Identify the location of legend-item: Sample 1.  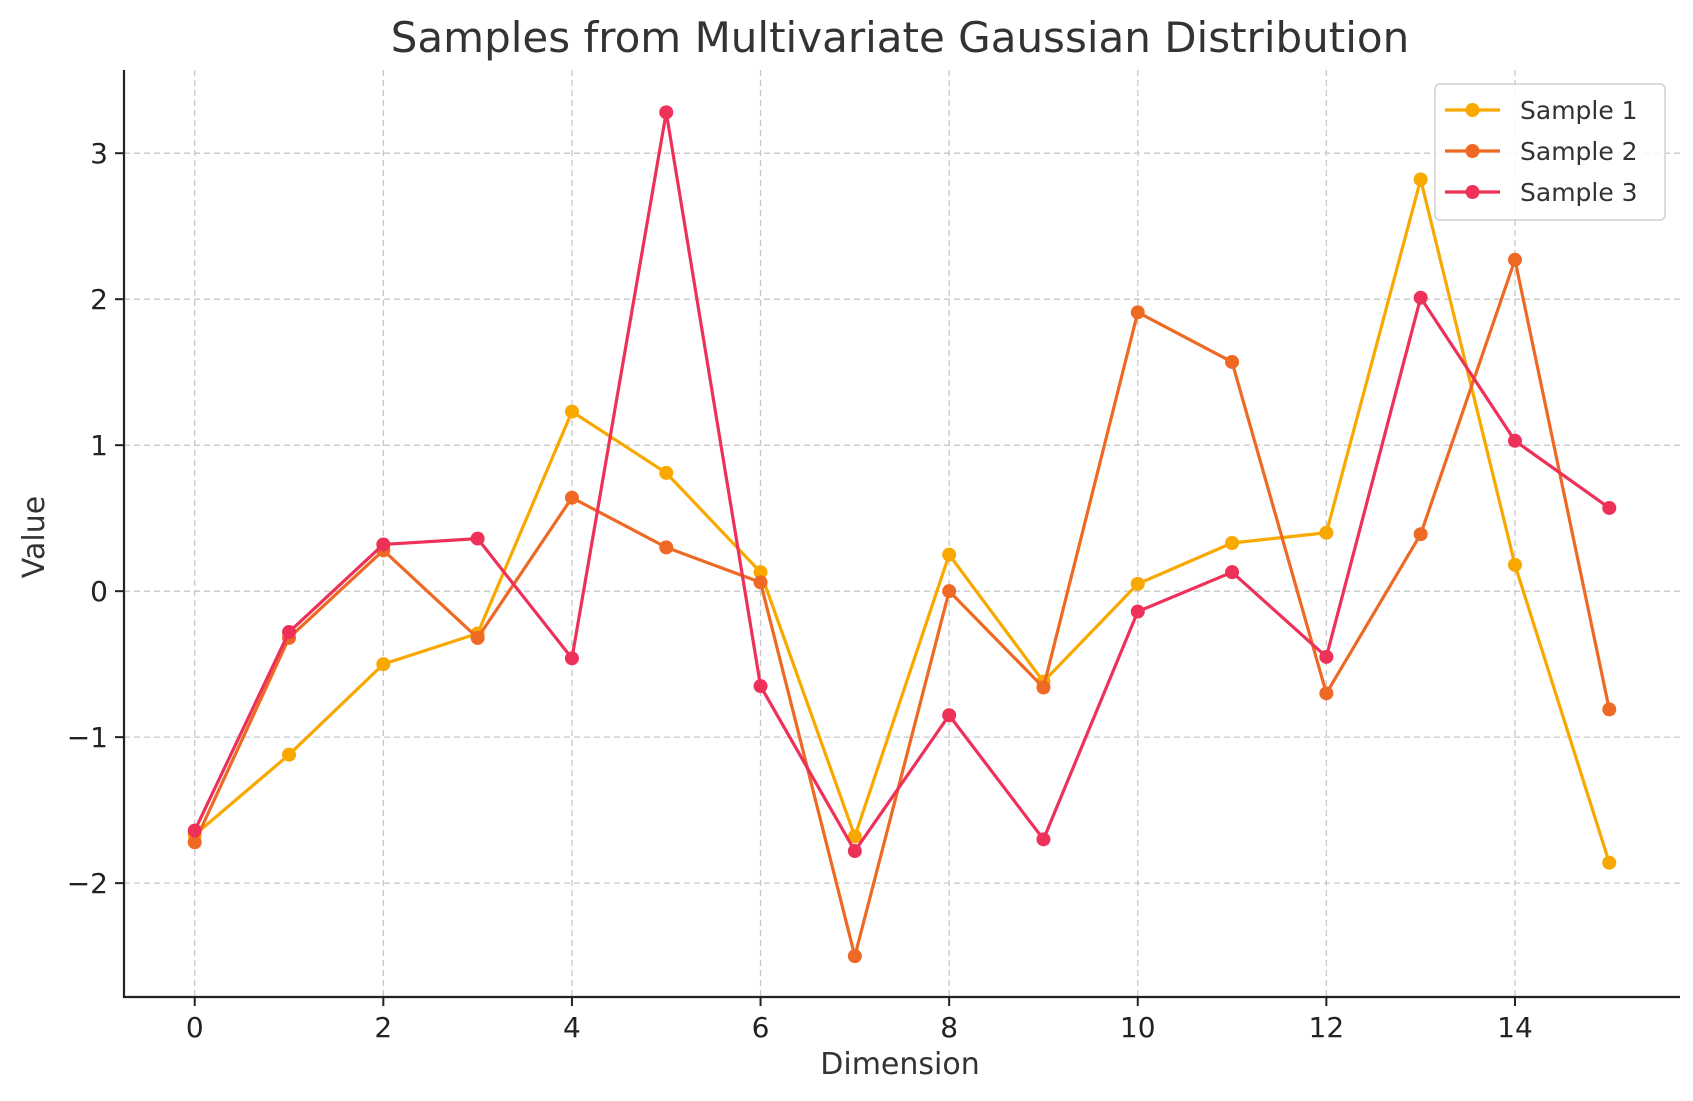
(1541, 110).